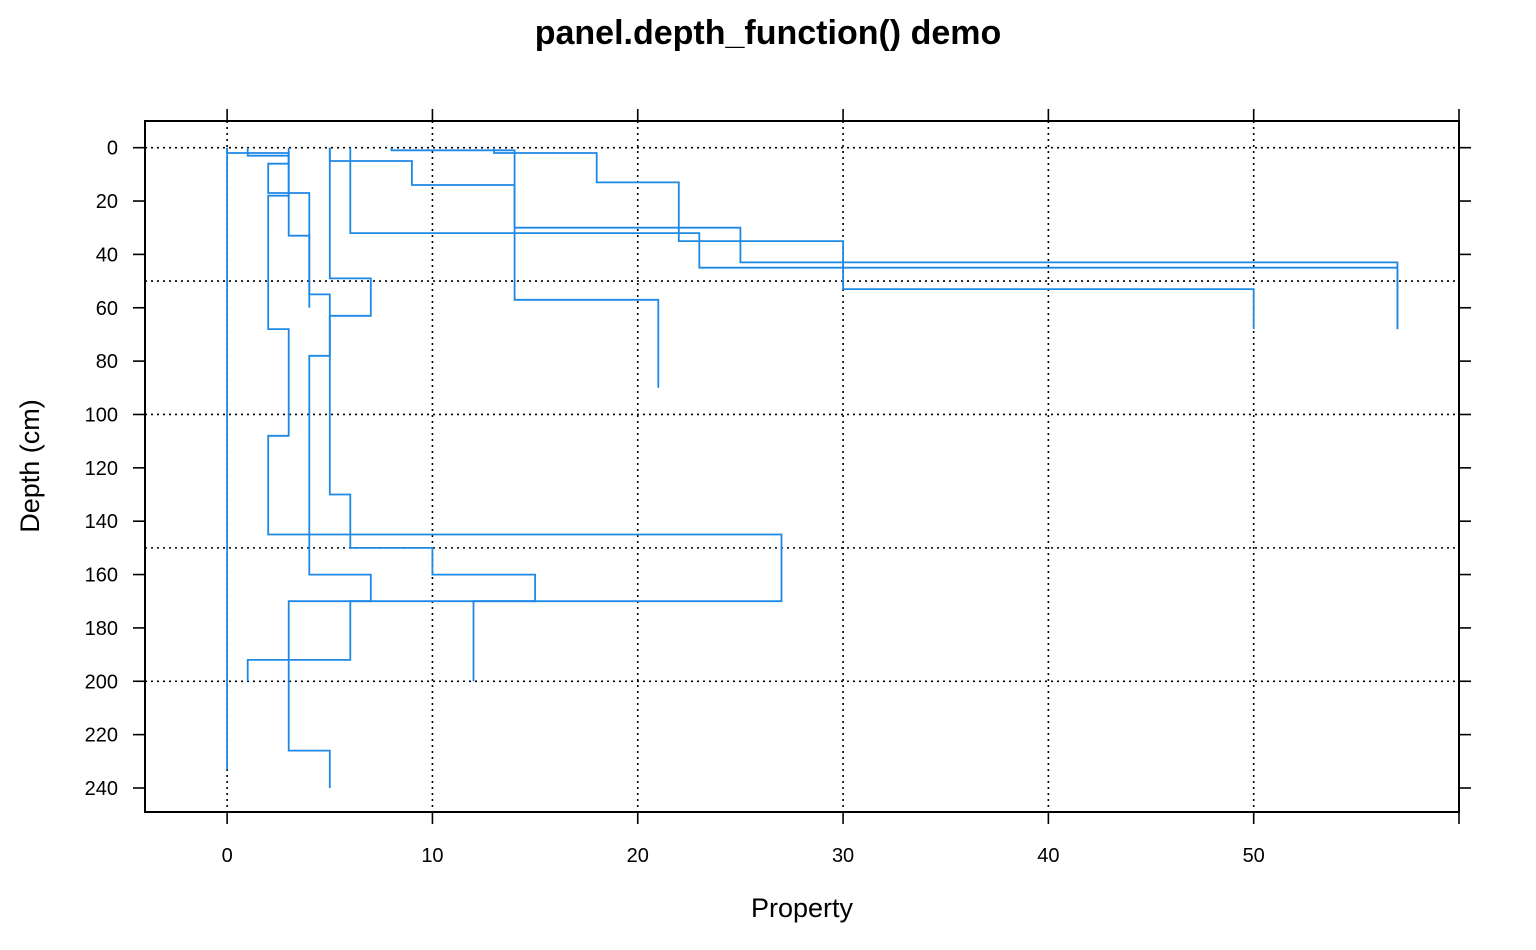 This screenshot has height=950, width=1536. What do you see at coordinates (101, 789) in the screenshot?
I see `y-tick-label: 240` at bounding box center [101, 789].